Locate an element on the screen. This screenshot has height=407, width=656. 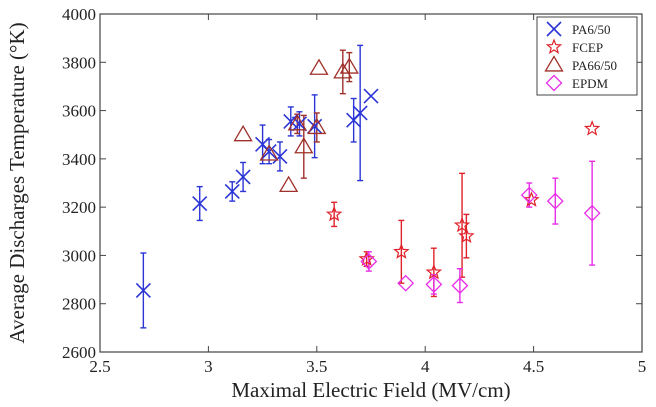
legend-entry-label: PA66/50 is located at coordinates (594, 65).